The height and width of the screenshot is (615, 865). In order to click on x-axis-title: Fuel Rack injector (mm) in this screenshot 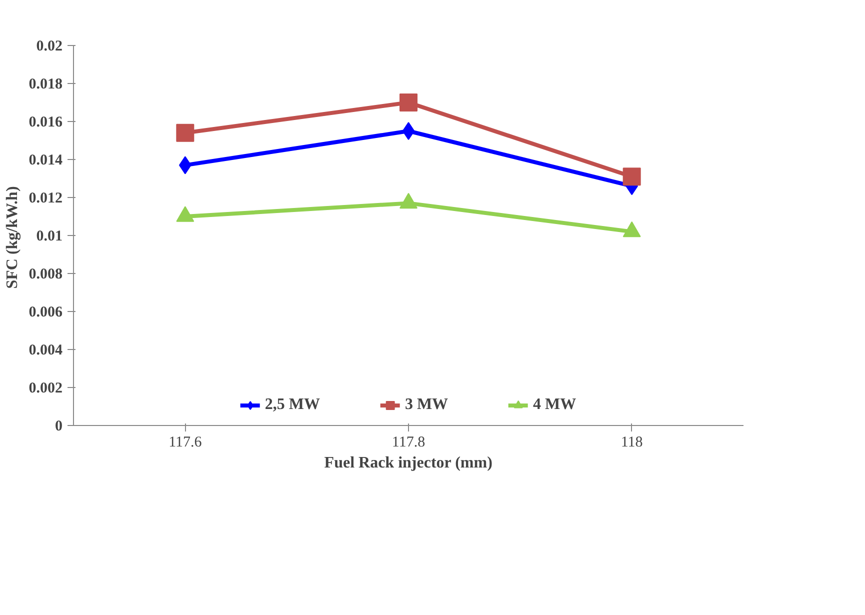, I will do `click(408, 463)`.